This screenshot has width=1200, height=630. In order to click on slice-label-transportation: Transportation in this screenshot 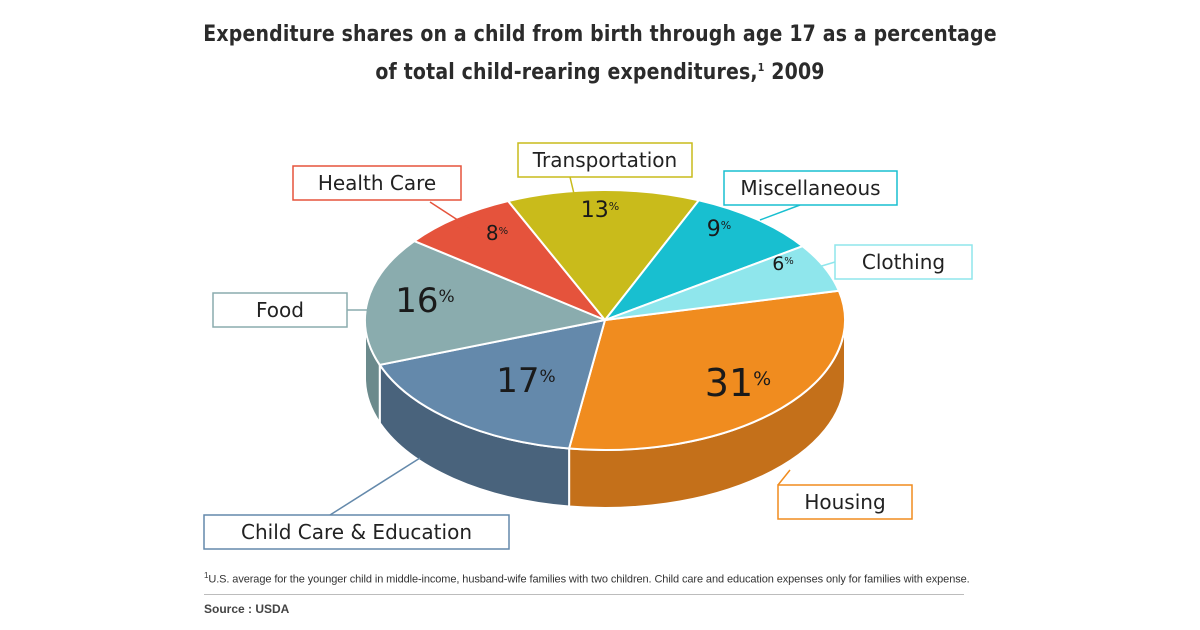, I will do `click(604, 160)`.